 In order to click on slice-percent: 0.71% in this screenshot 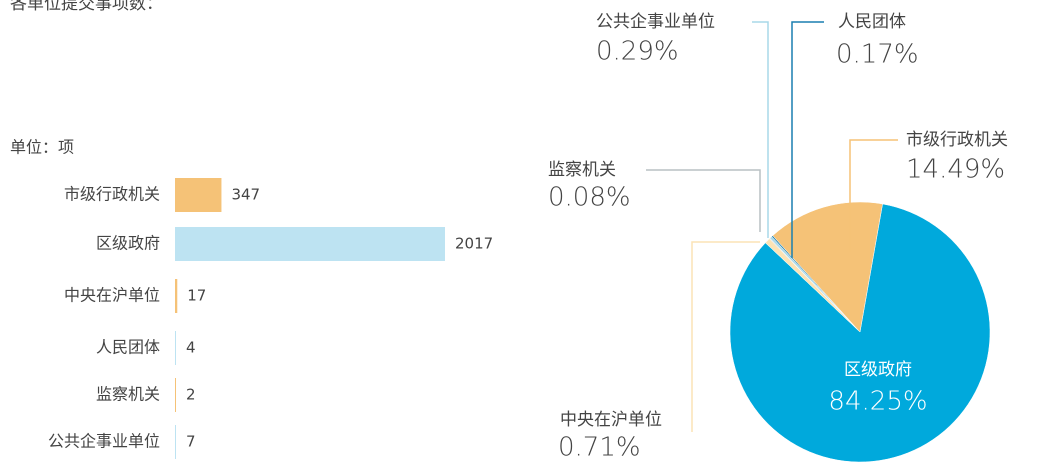, I will do `click(599, 447)`.